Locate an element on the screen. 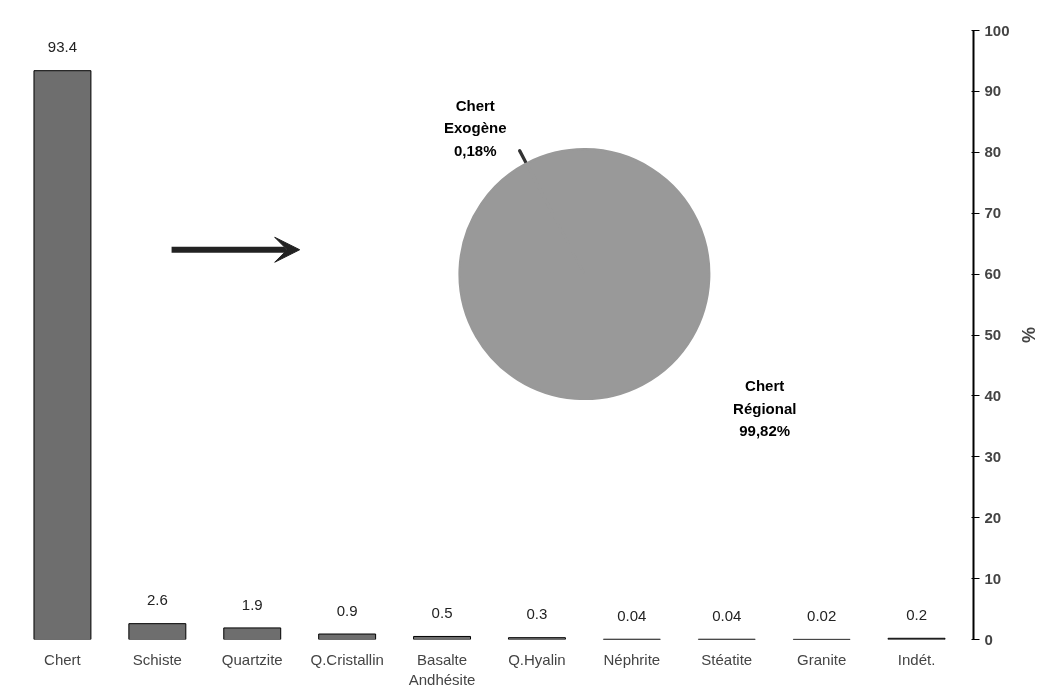 The image size is (1051, 697). y-tick-label: 20 is located at coordinates (993, 517).